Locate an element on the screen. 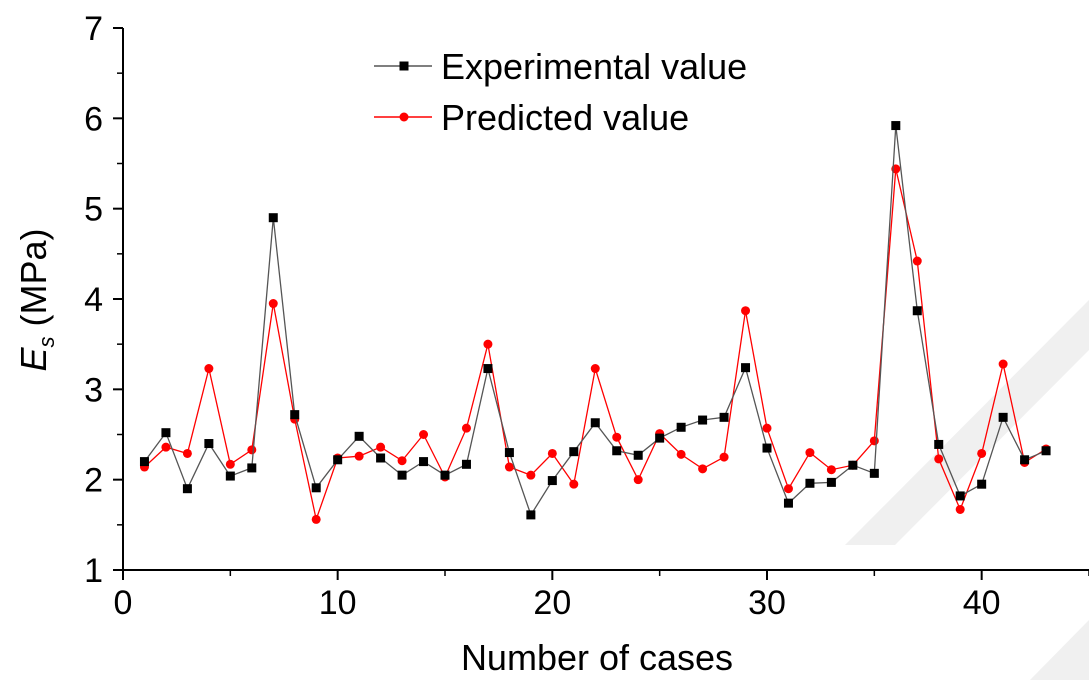 The image size is (1089, 680). watermark-stripe is located at coordinates (967, 422).